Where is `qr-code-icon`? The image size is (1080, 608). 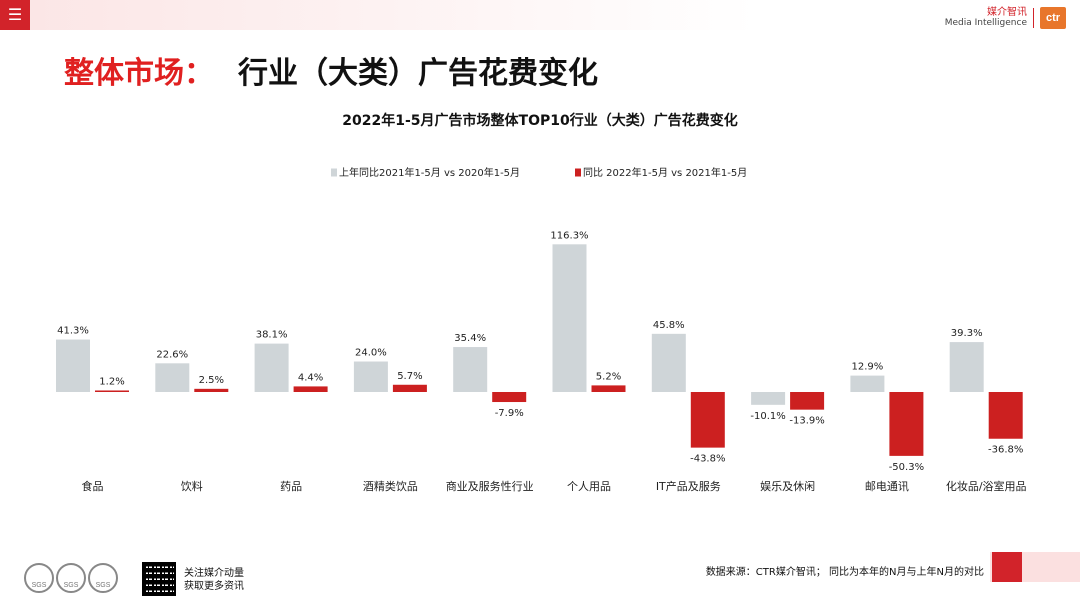 qr-code-icon is located at coordinates (159, 579).